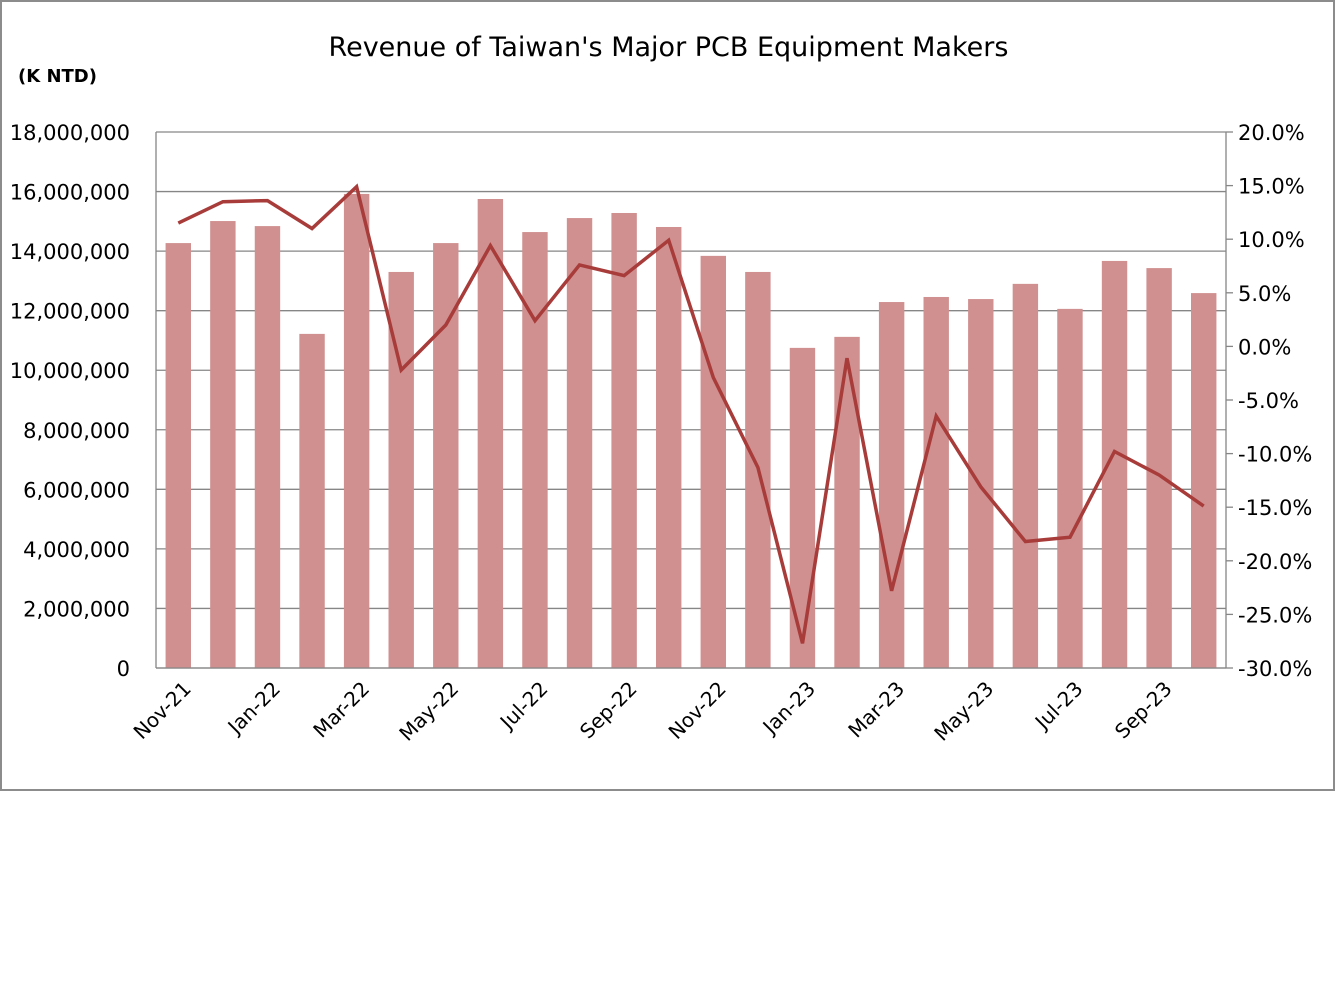  What do you see at coordinates (76, 550) in the screenshot?
I see `left-tick-label: 4,000,000` at bounding box center [76, 550].